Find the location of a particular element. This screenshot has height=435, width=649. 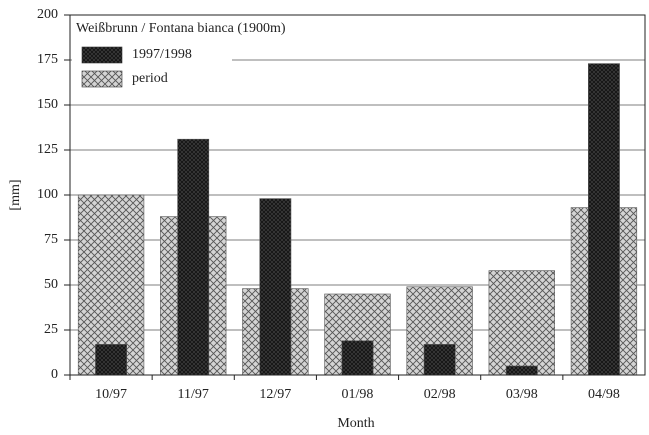

x-tick-label: 03/98 is located at coordinates (522, 394).